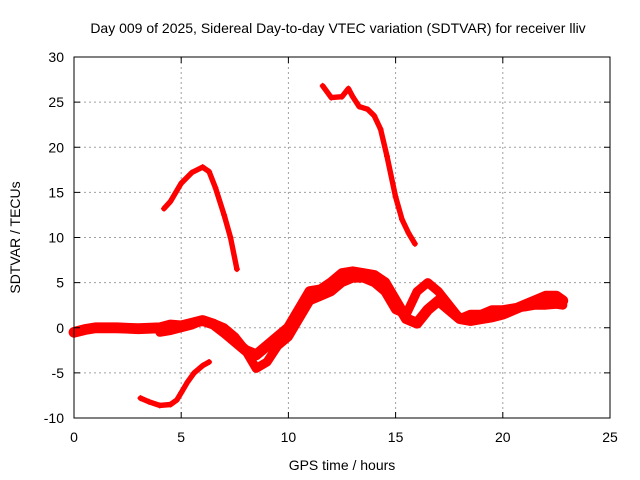 The width and height of the screenshot is (640, 480). Describe the element at coordinates (289, 437) in the screenshot. I see `x-tick-label: 10` at that location.